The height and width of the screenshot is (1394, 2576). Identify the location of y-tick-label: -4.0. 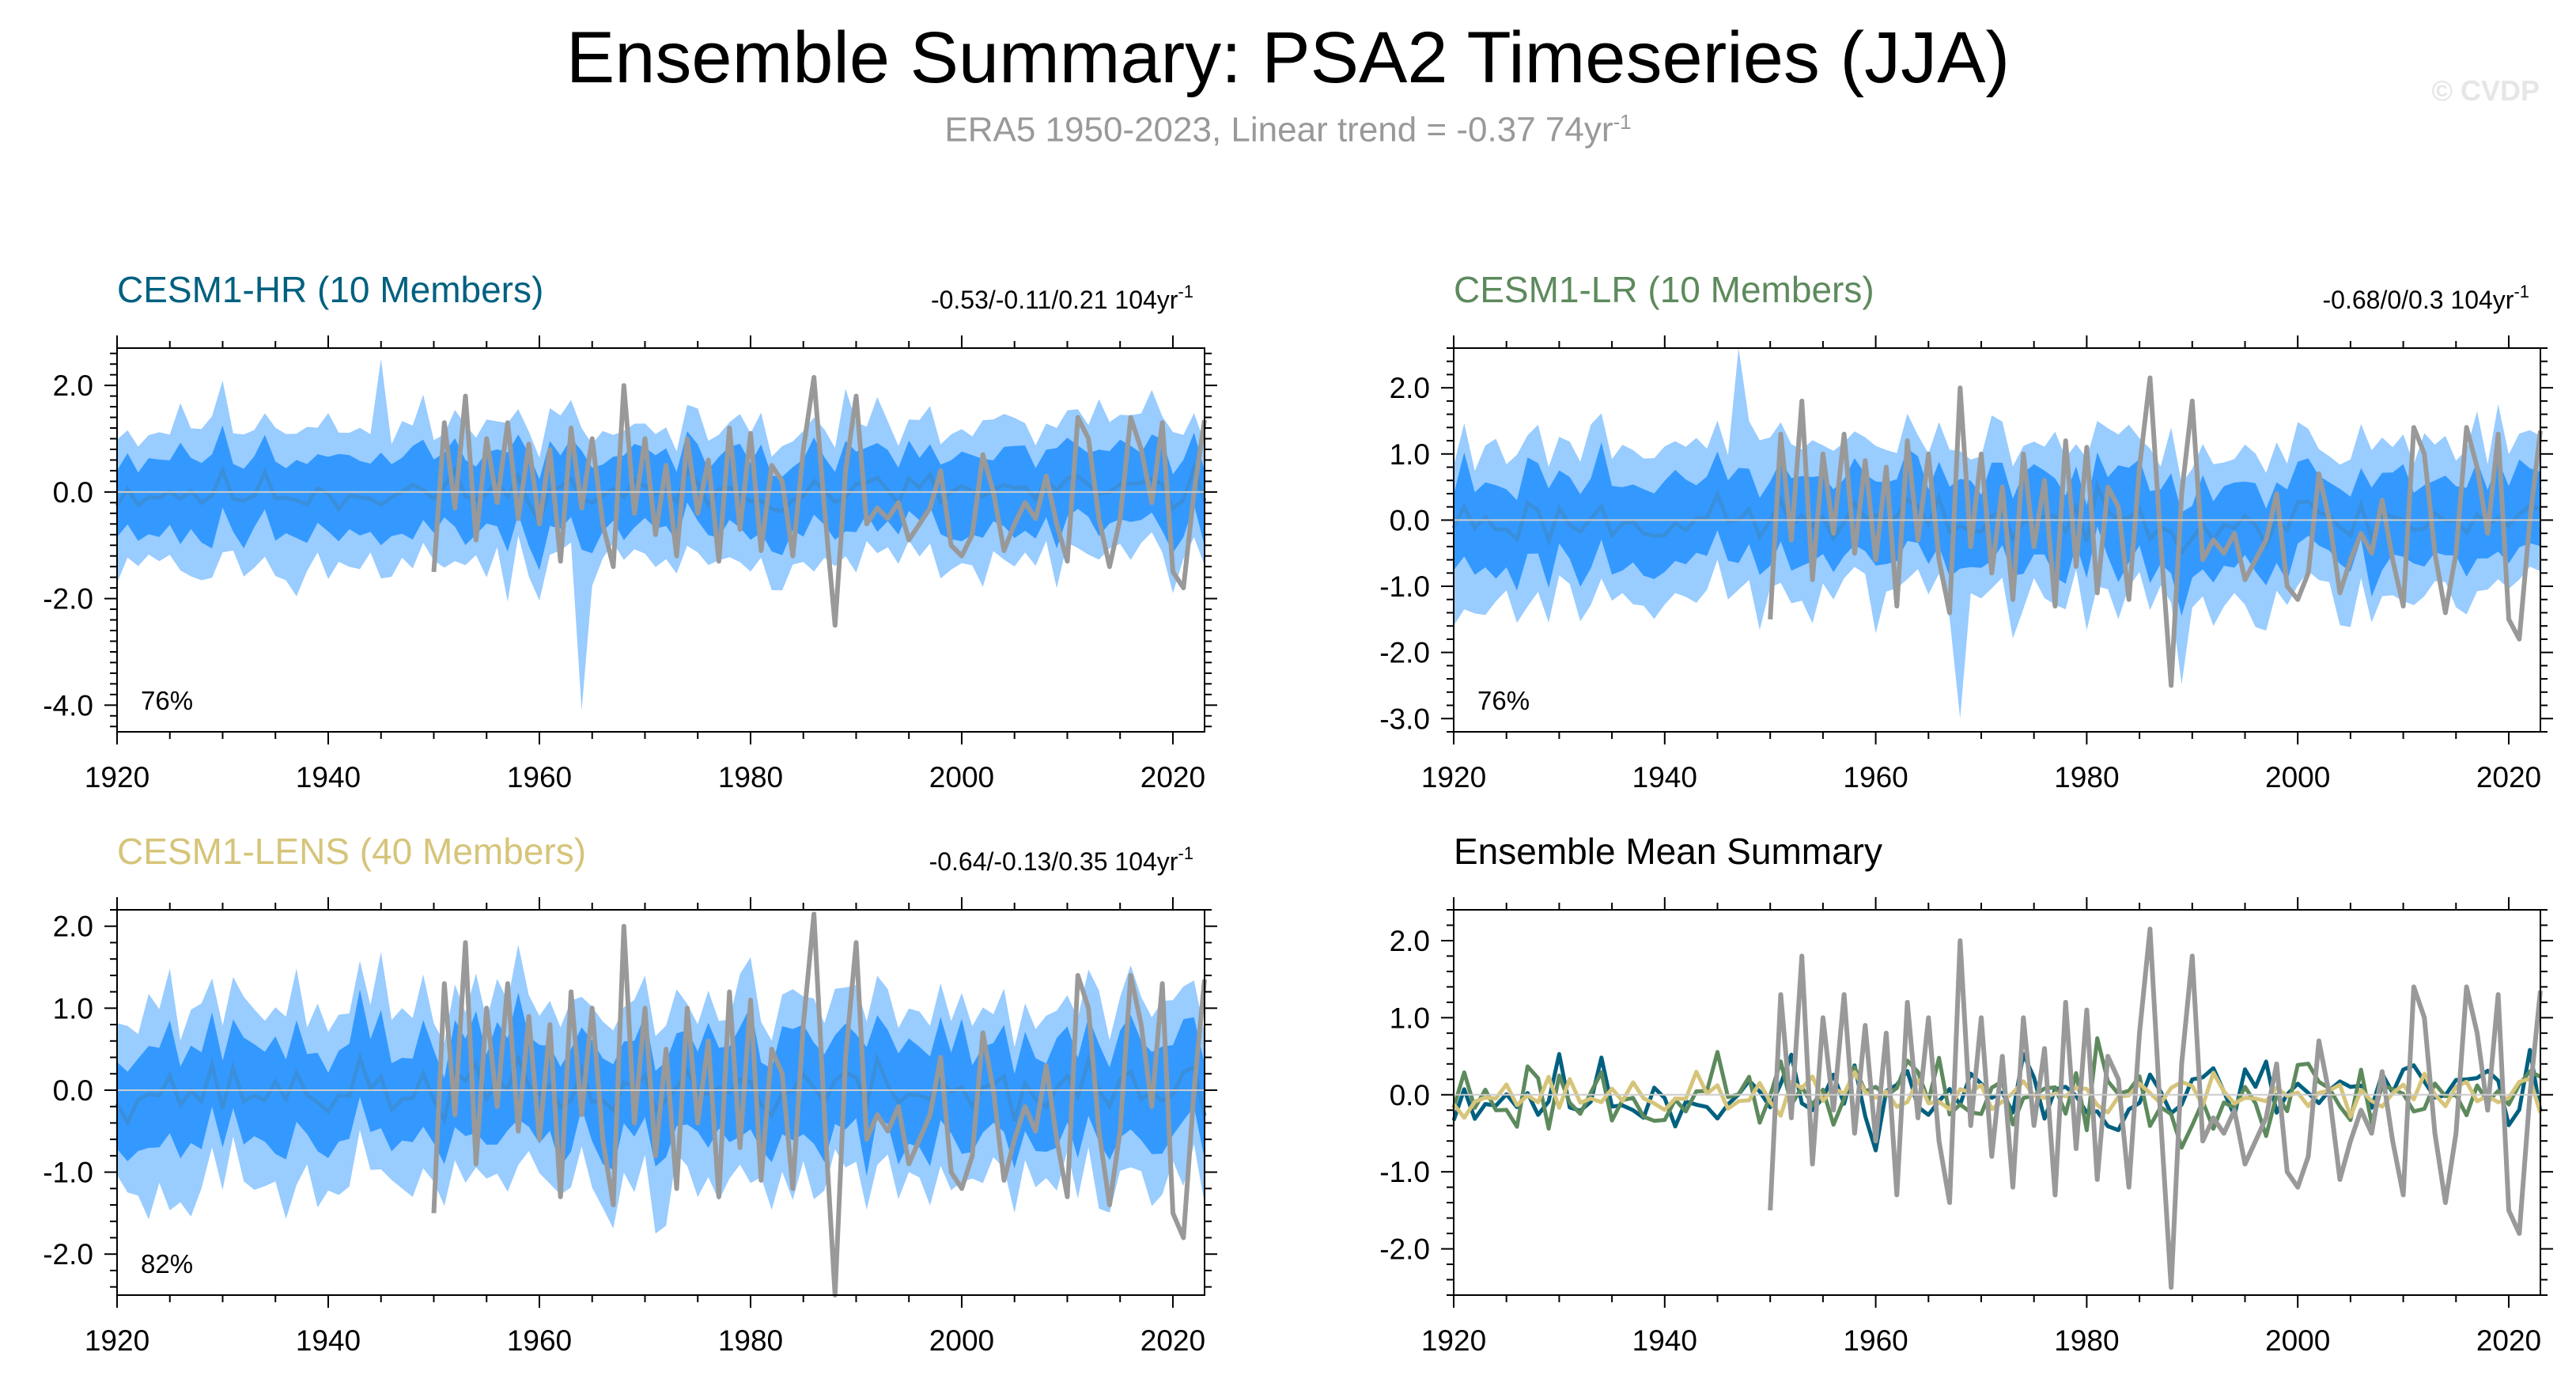
(68, 705).